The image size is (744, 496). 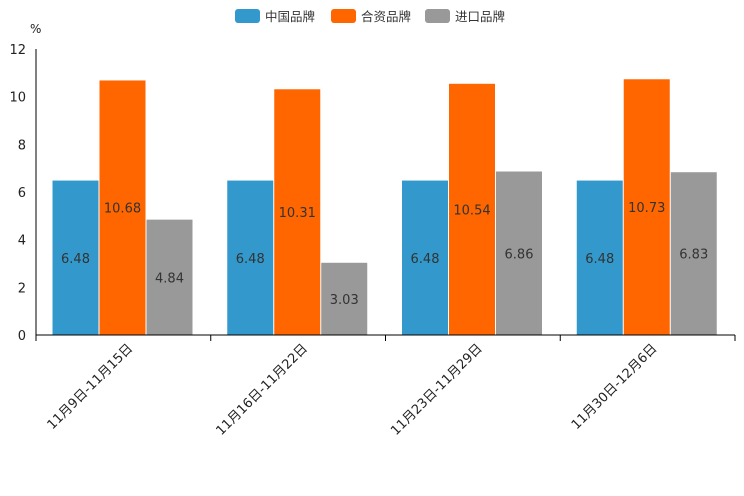 What do you see at coordinates (436, 389) in the screenshot?
I see `x-category-label: 11月23日-11月29日` at bounding box center [436, 389].